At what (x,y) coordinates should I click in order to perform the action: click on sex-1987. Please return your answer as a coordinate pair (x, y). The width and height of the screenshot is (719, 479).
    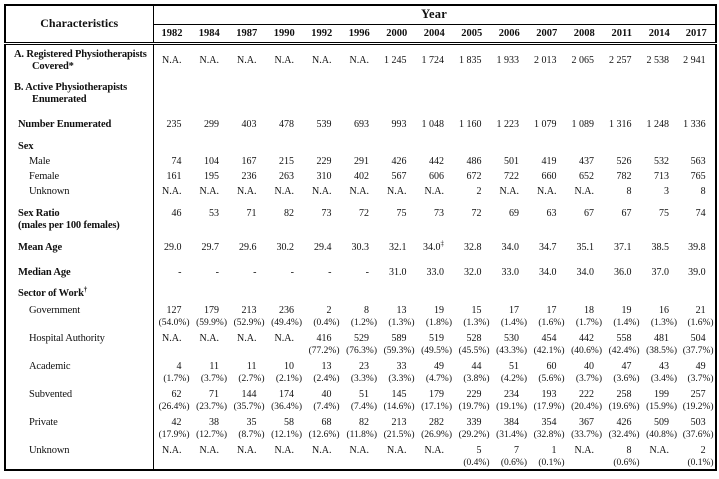
    Looking at the image, I should click on (247, 147).